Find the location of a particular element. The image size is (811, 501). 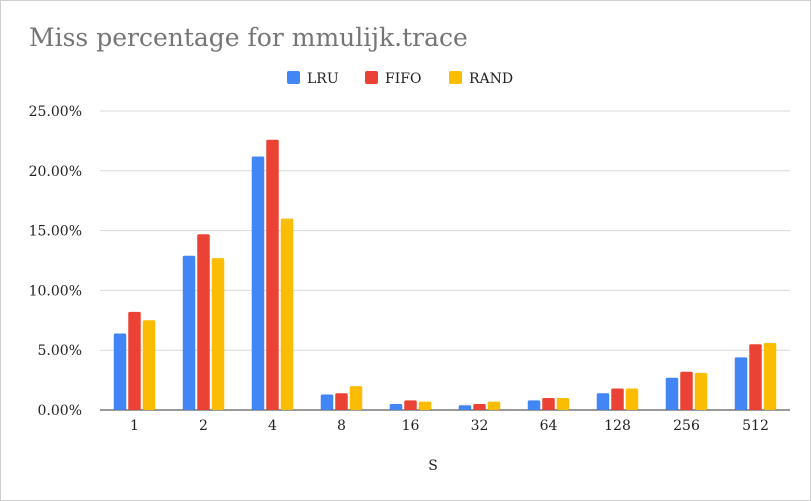

legend-swatch-lru is located at coordinates (293, 77).